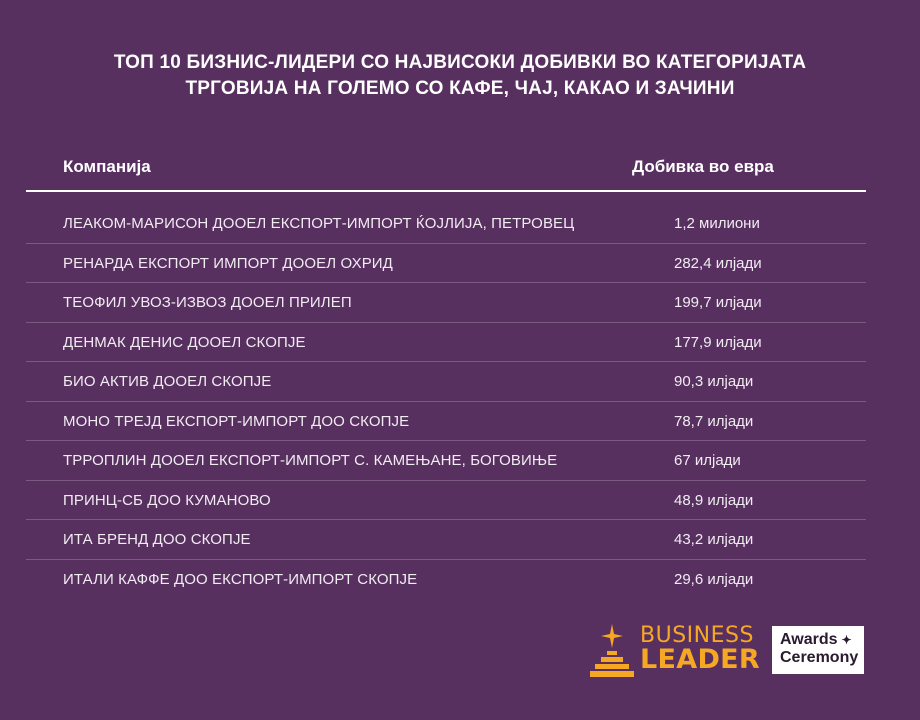 The width and height of the screenshot is (920, 720). Describe the element at coordinates (718, 342) in the screenshot. I see `profit-value: 177,9 илјади` at that location.